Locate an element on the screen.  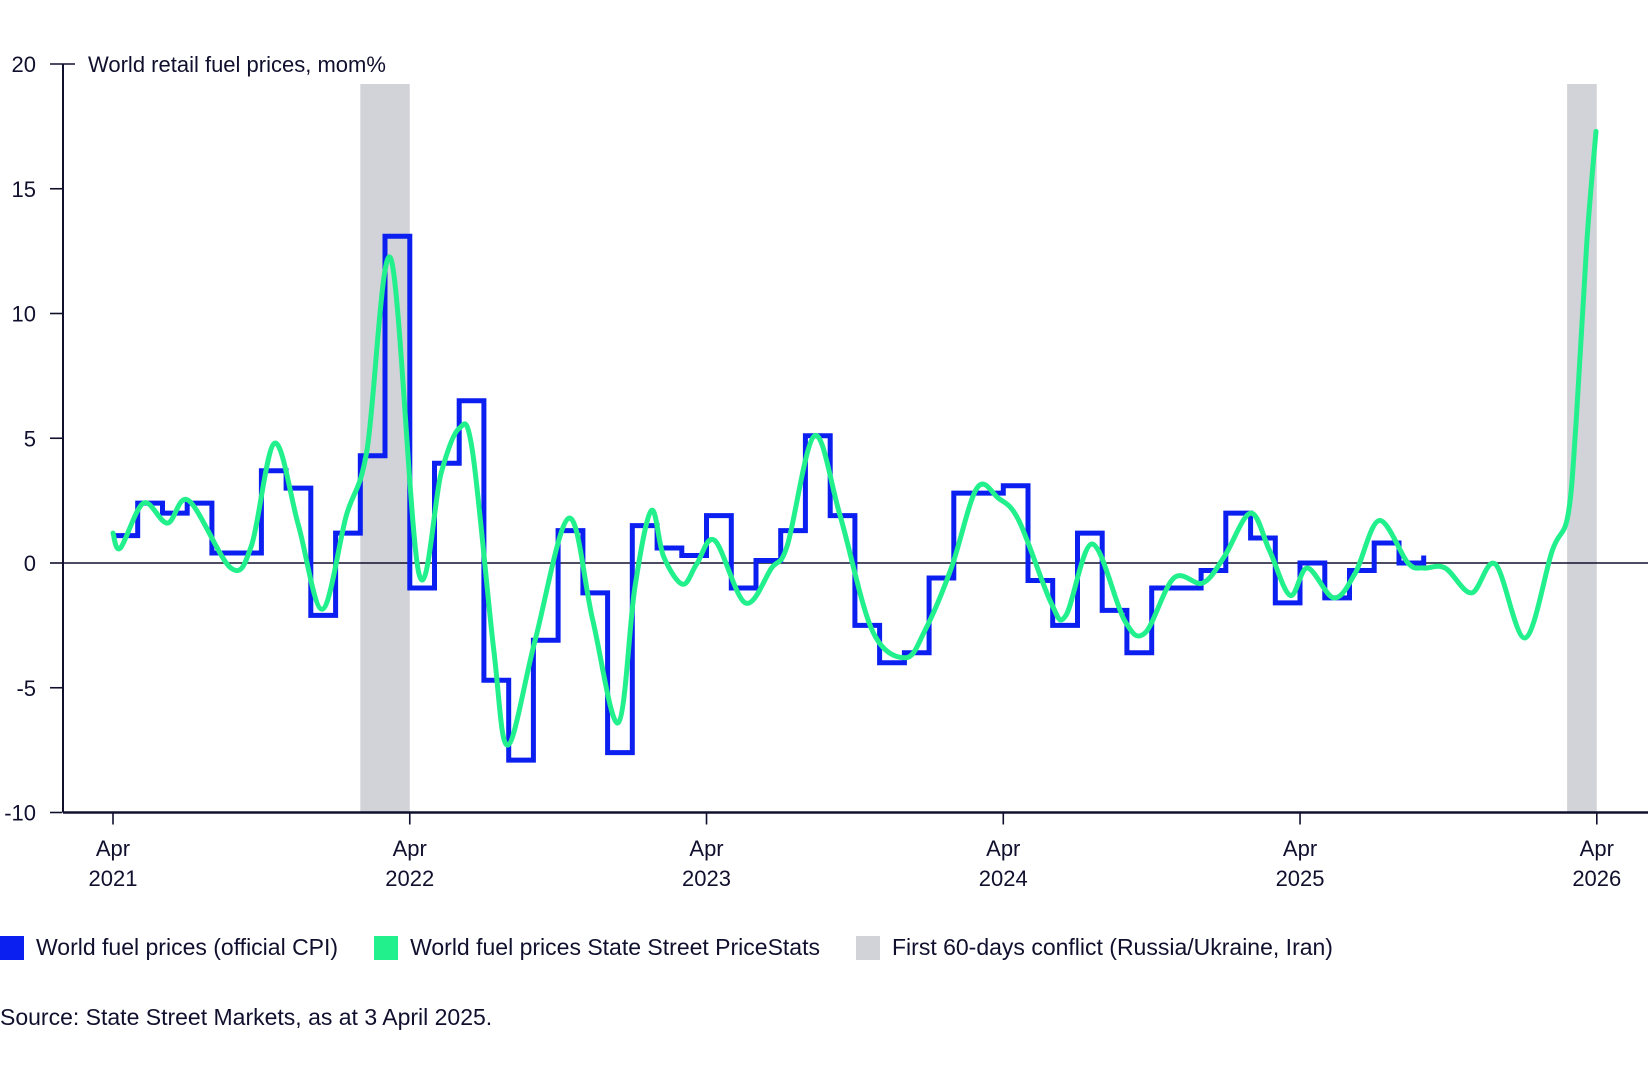
y-tick-label: 15 is located at coordinates (24, 189).